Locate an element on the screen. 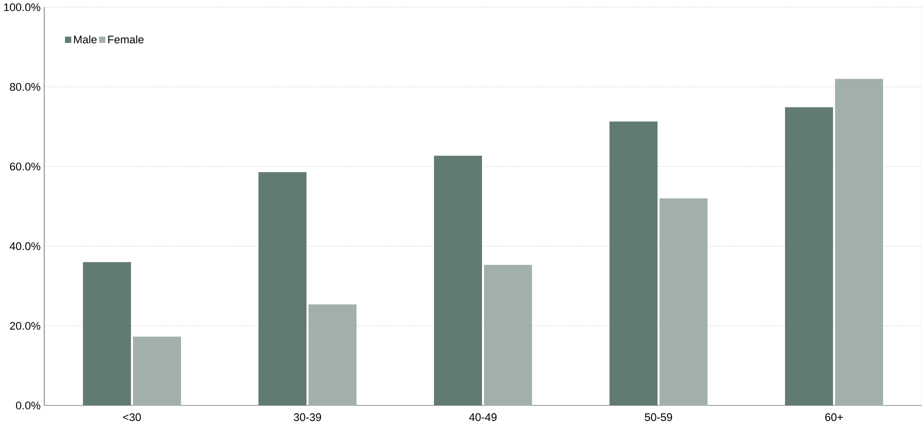  y-tick-label: 60.0% is located at coordinates (25, 166).